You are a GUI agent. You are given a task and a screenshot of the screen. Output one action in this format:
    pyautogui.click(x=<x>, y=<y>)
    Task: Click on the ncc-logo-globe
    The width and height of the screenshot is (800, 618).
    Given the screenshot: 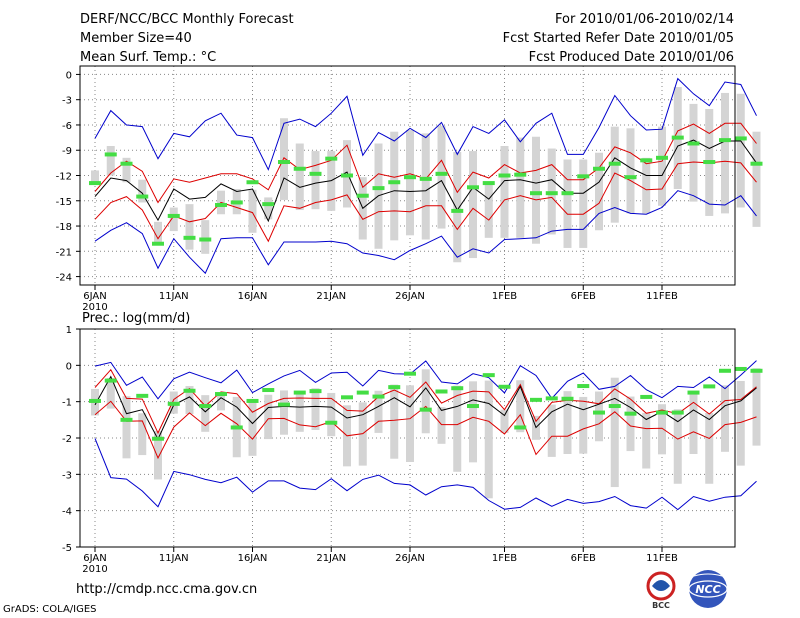 What is the action you would take?
    pyautogui.click(x=708, y=589)
    